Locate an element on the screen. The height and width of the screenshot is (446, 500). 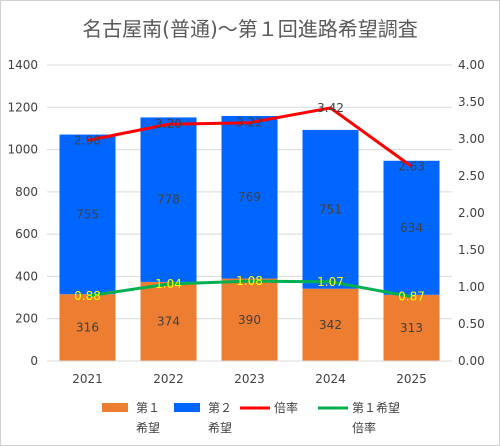
y-left-tick-label: 400 is located at coordinates (26, 276).